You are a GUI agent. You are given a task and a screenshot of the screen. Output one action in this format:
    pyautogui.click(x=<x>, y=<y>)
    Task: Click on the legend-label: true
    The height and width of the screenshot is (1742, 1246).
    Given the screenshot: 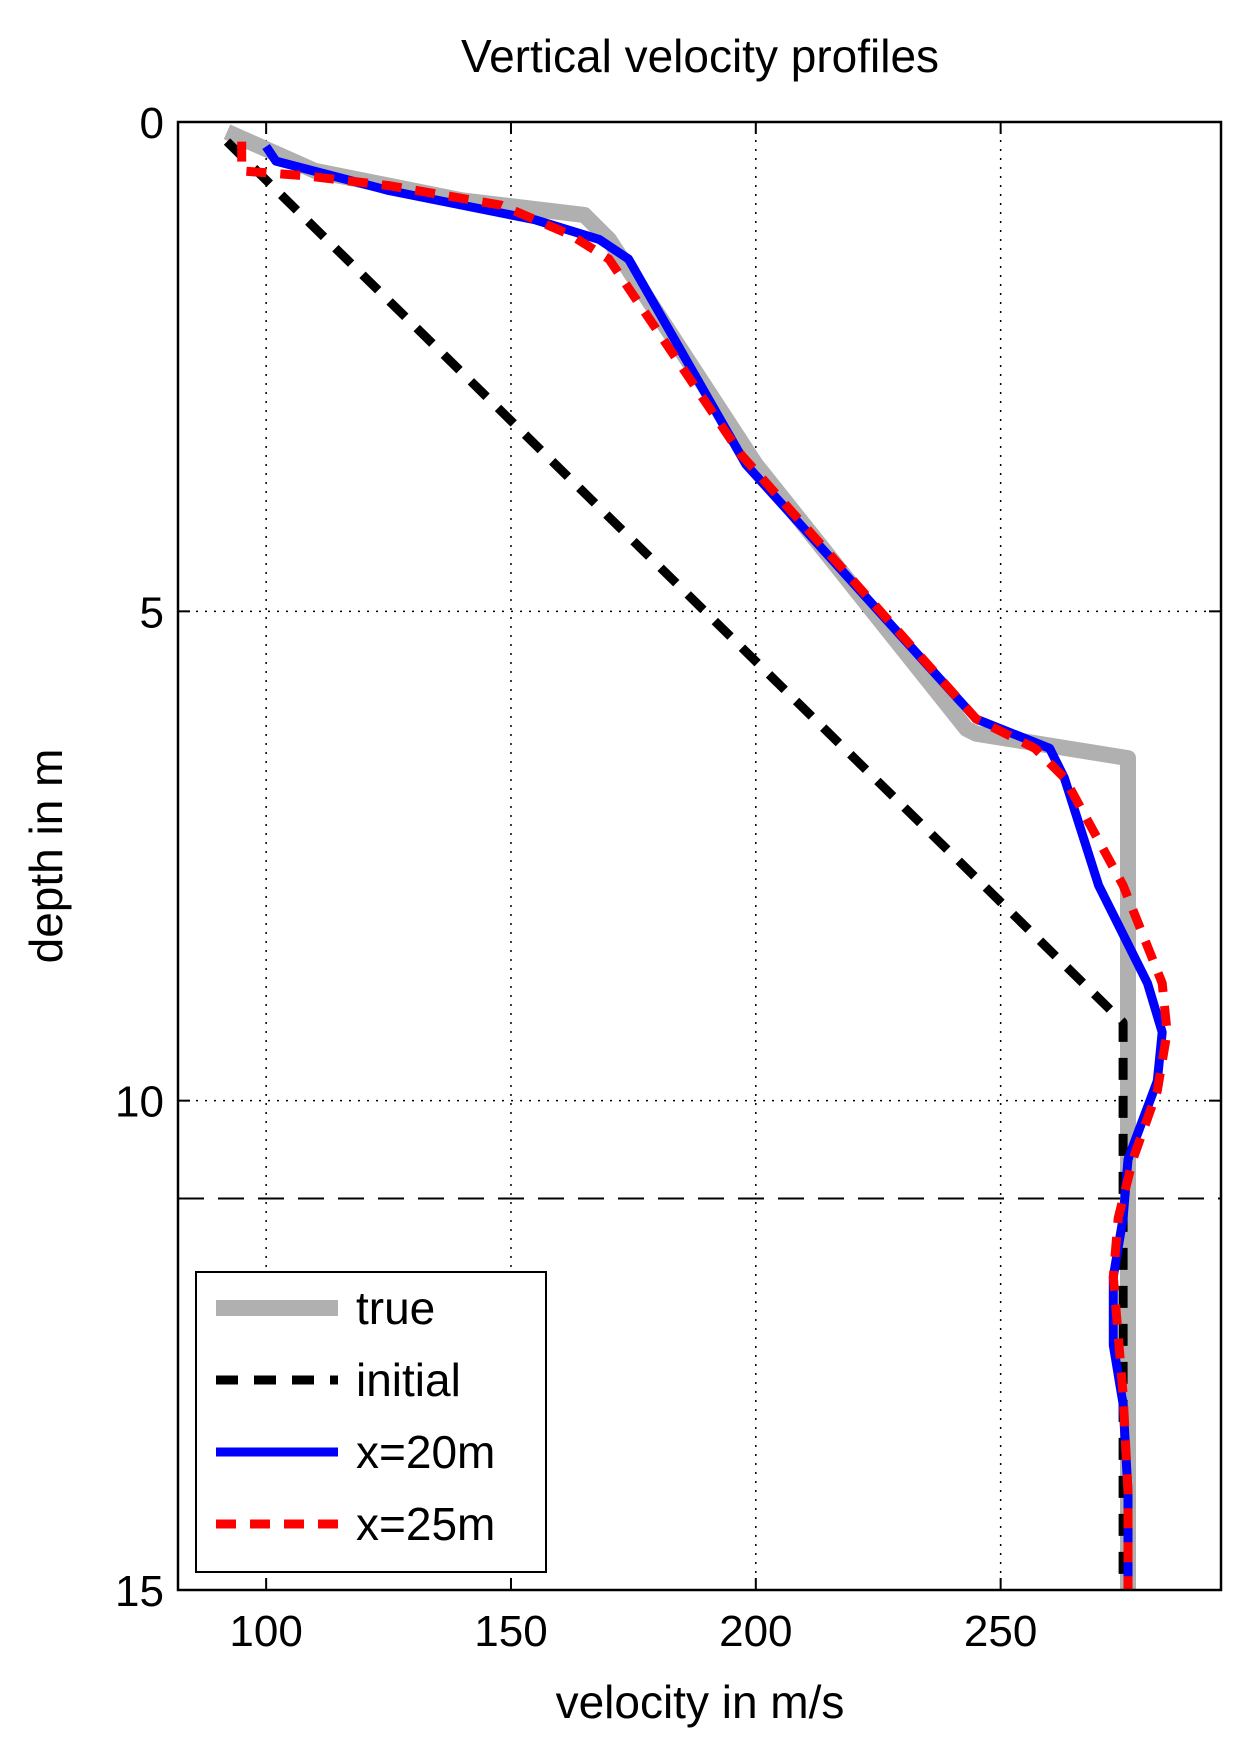 What is the action you would take?
    pyautogui.click(x=395, y=1308)
    